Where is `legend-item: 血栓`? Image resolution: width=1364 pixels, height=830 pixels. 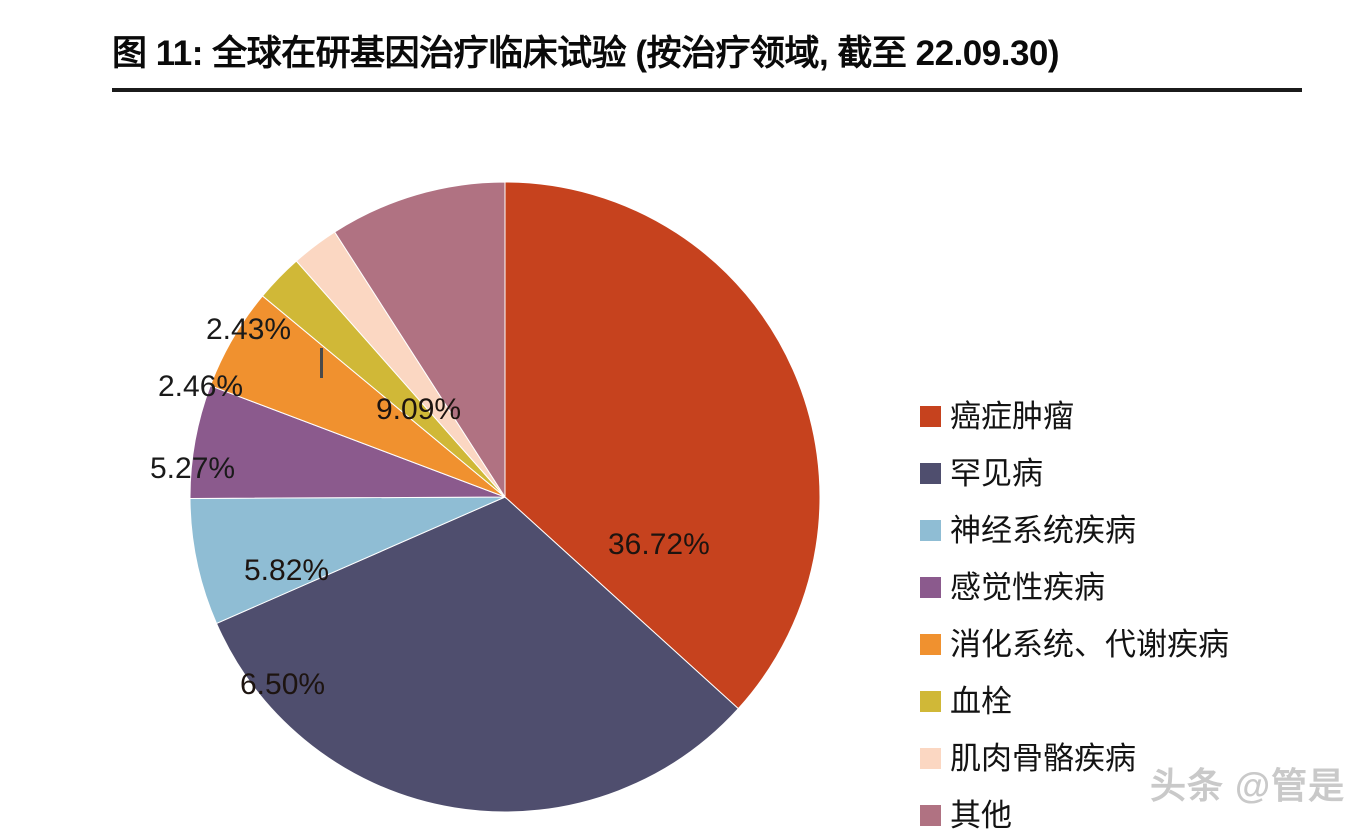 legend-item: 血栓 is located at coordinates (1120, 701).